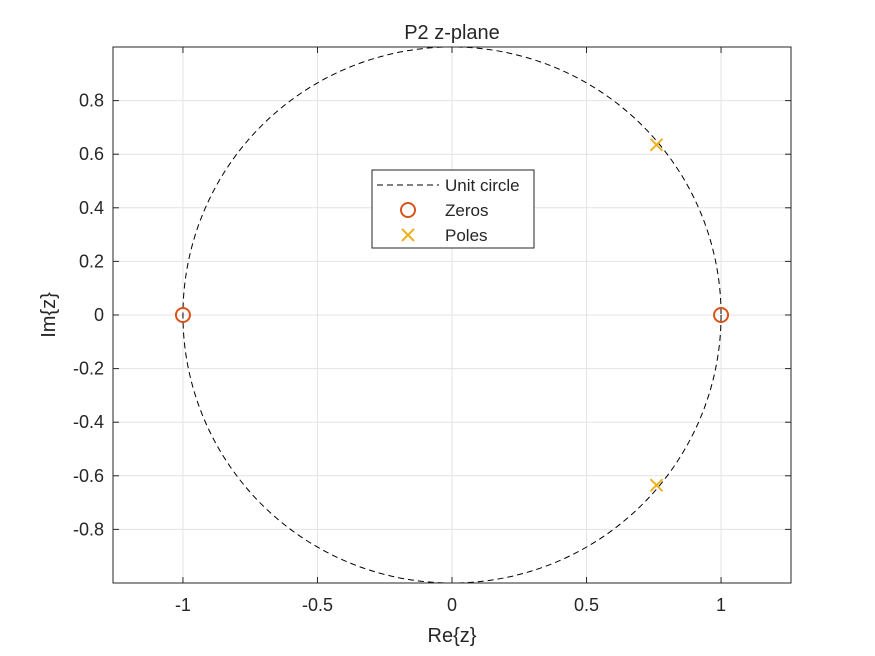 This screenshot has height=656, width=875. Describe the element at coordinates (317, 605) in the screenshot. I see `x-tick-label: -0.5` at that location.